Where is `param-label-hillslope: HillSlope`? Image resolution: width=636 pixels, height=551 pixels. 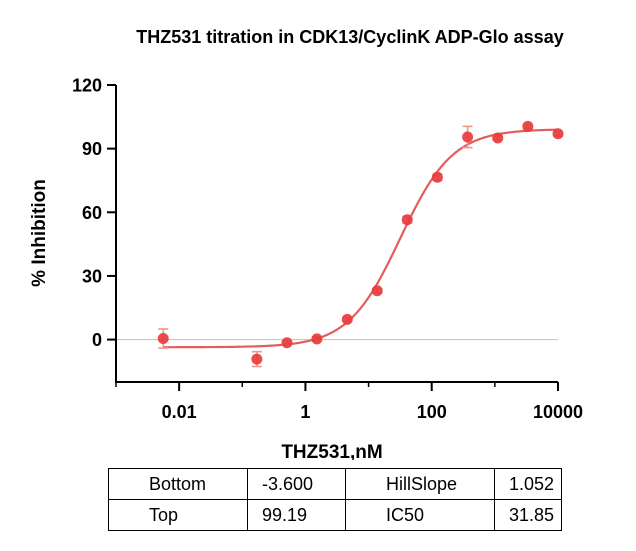
param-label-hillslope: HillSlope is located at coordinates (420, 484).